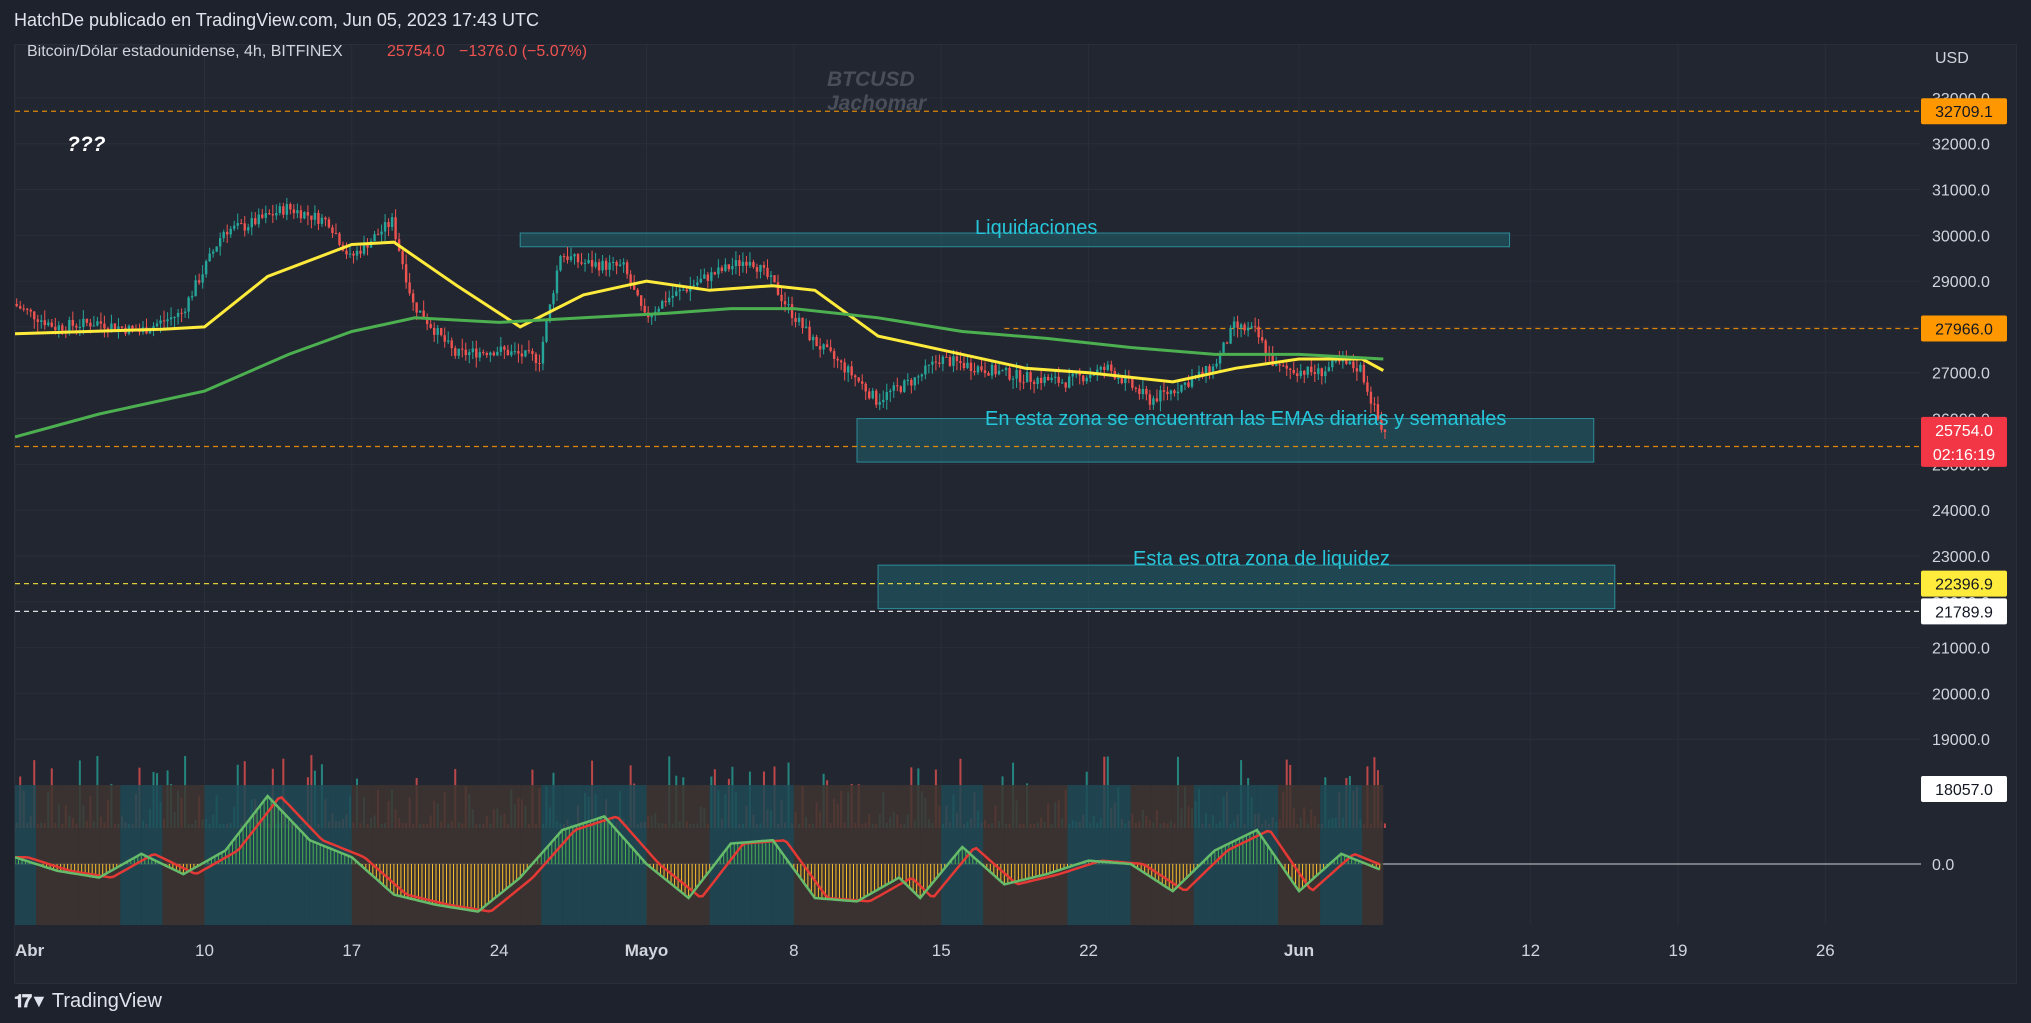  What do you see at coordinates (1961, 236) in the screenshot?
I see `price-tick-label: 30000.0` at bounding box center [1961, 236].